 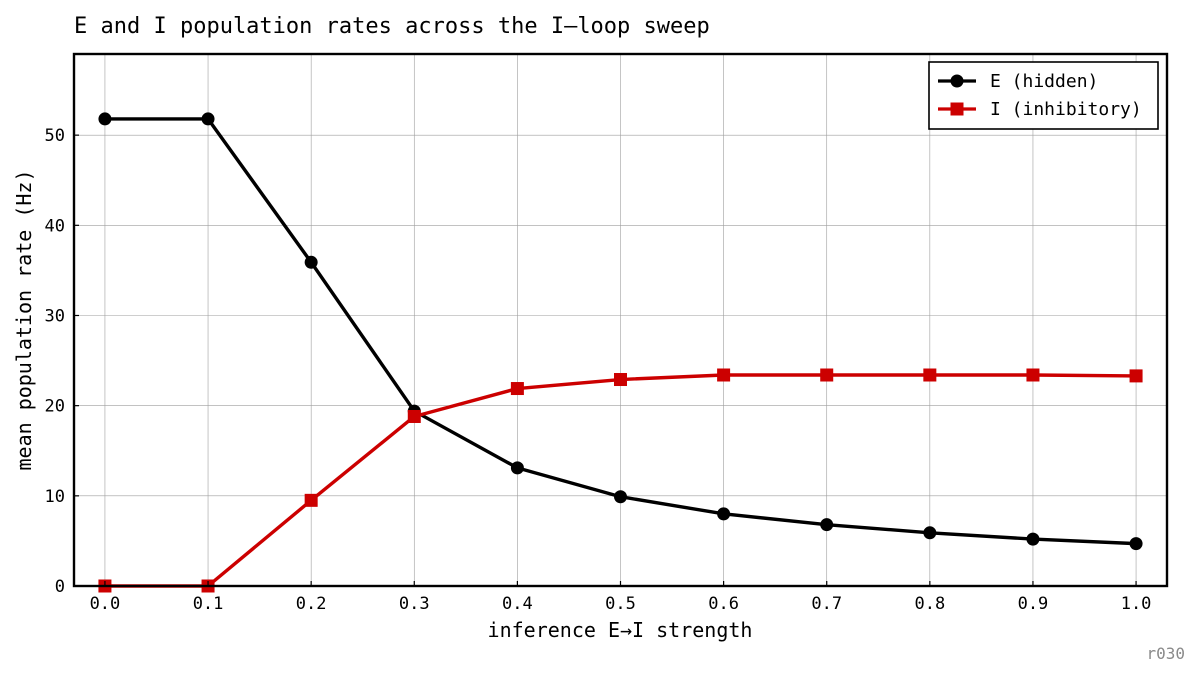 What do you see at coordinates (105, 604) in the screenshot?
I see `x-tick-label: 0.0` at bounding box center [105, 604].